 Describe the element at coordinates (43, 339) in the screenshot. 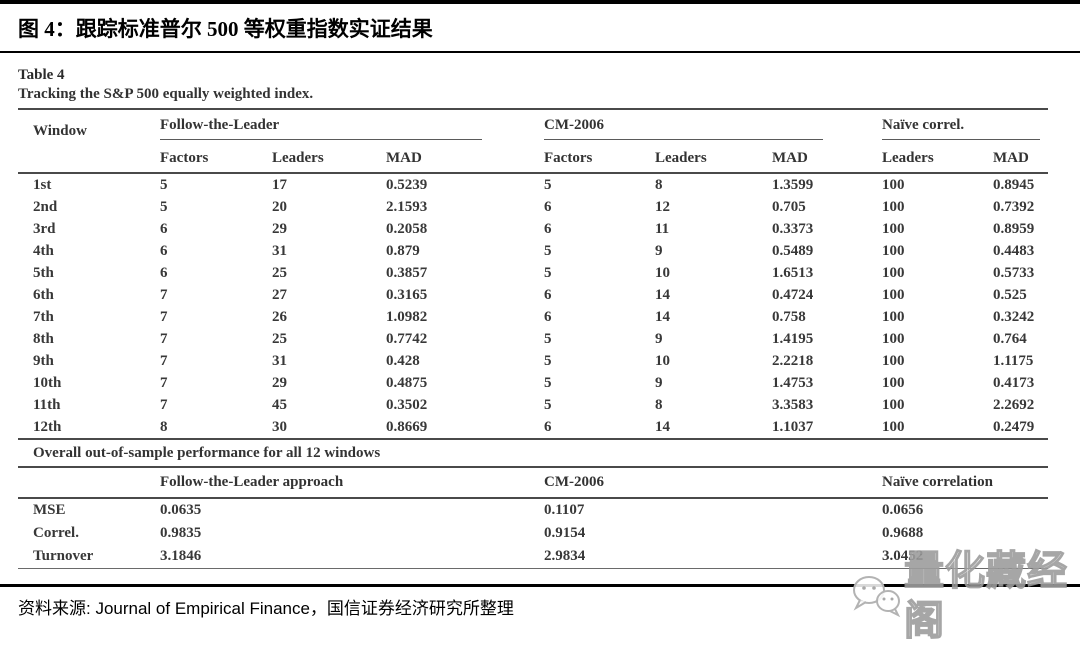

I see `cell-window: 8th` at that location.